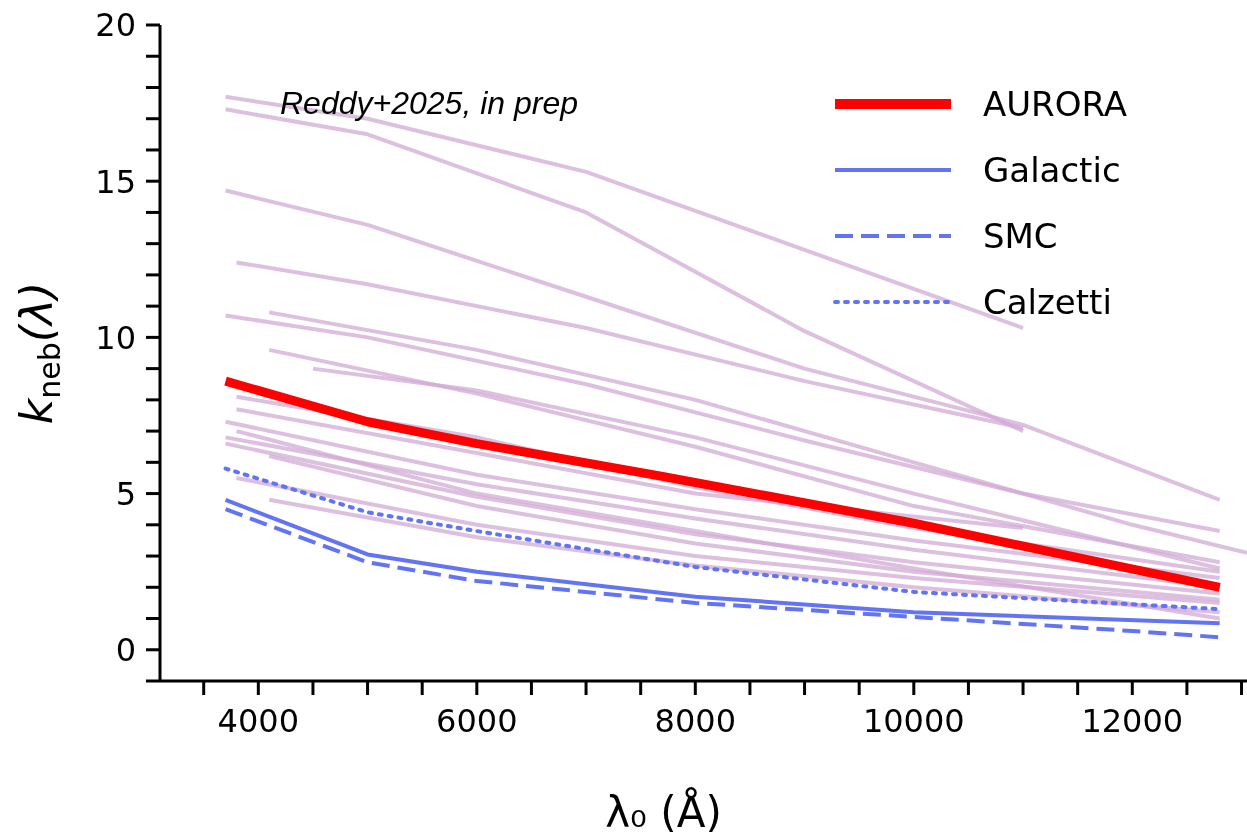 The height and width of the screenshot is (839, 1247). Describe the element at coordinates (115, 337) in the screenshot. I see `y-tick-label: 10` at that location.